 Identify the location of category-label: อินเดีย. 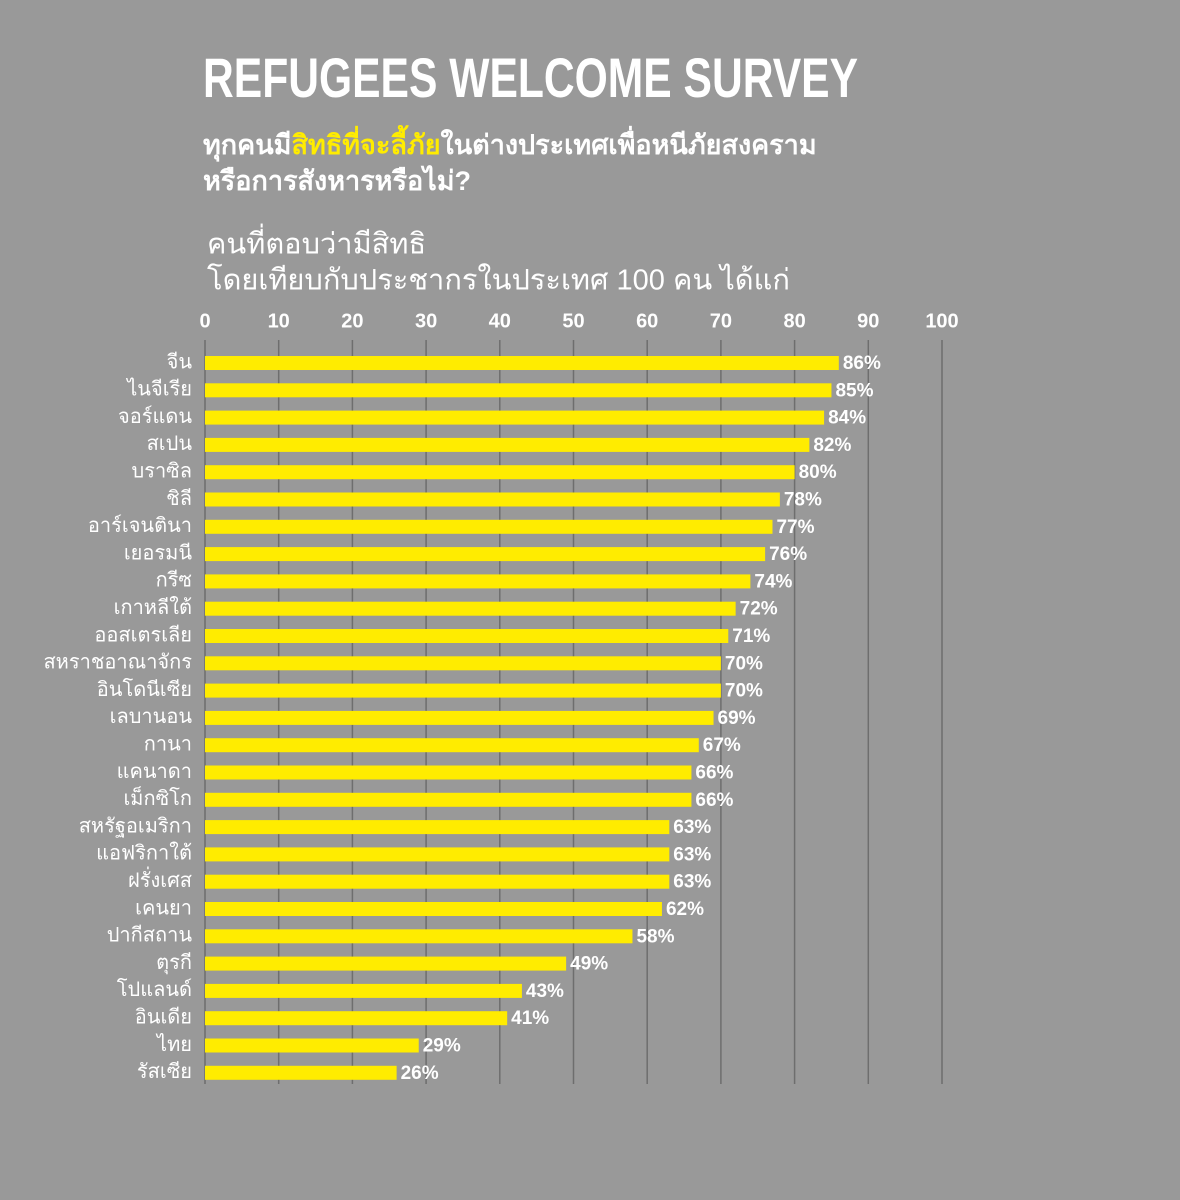
(163, 1017).